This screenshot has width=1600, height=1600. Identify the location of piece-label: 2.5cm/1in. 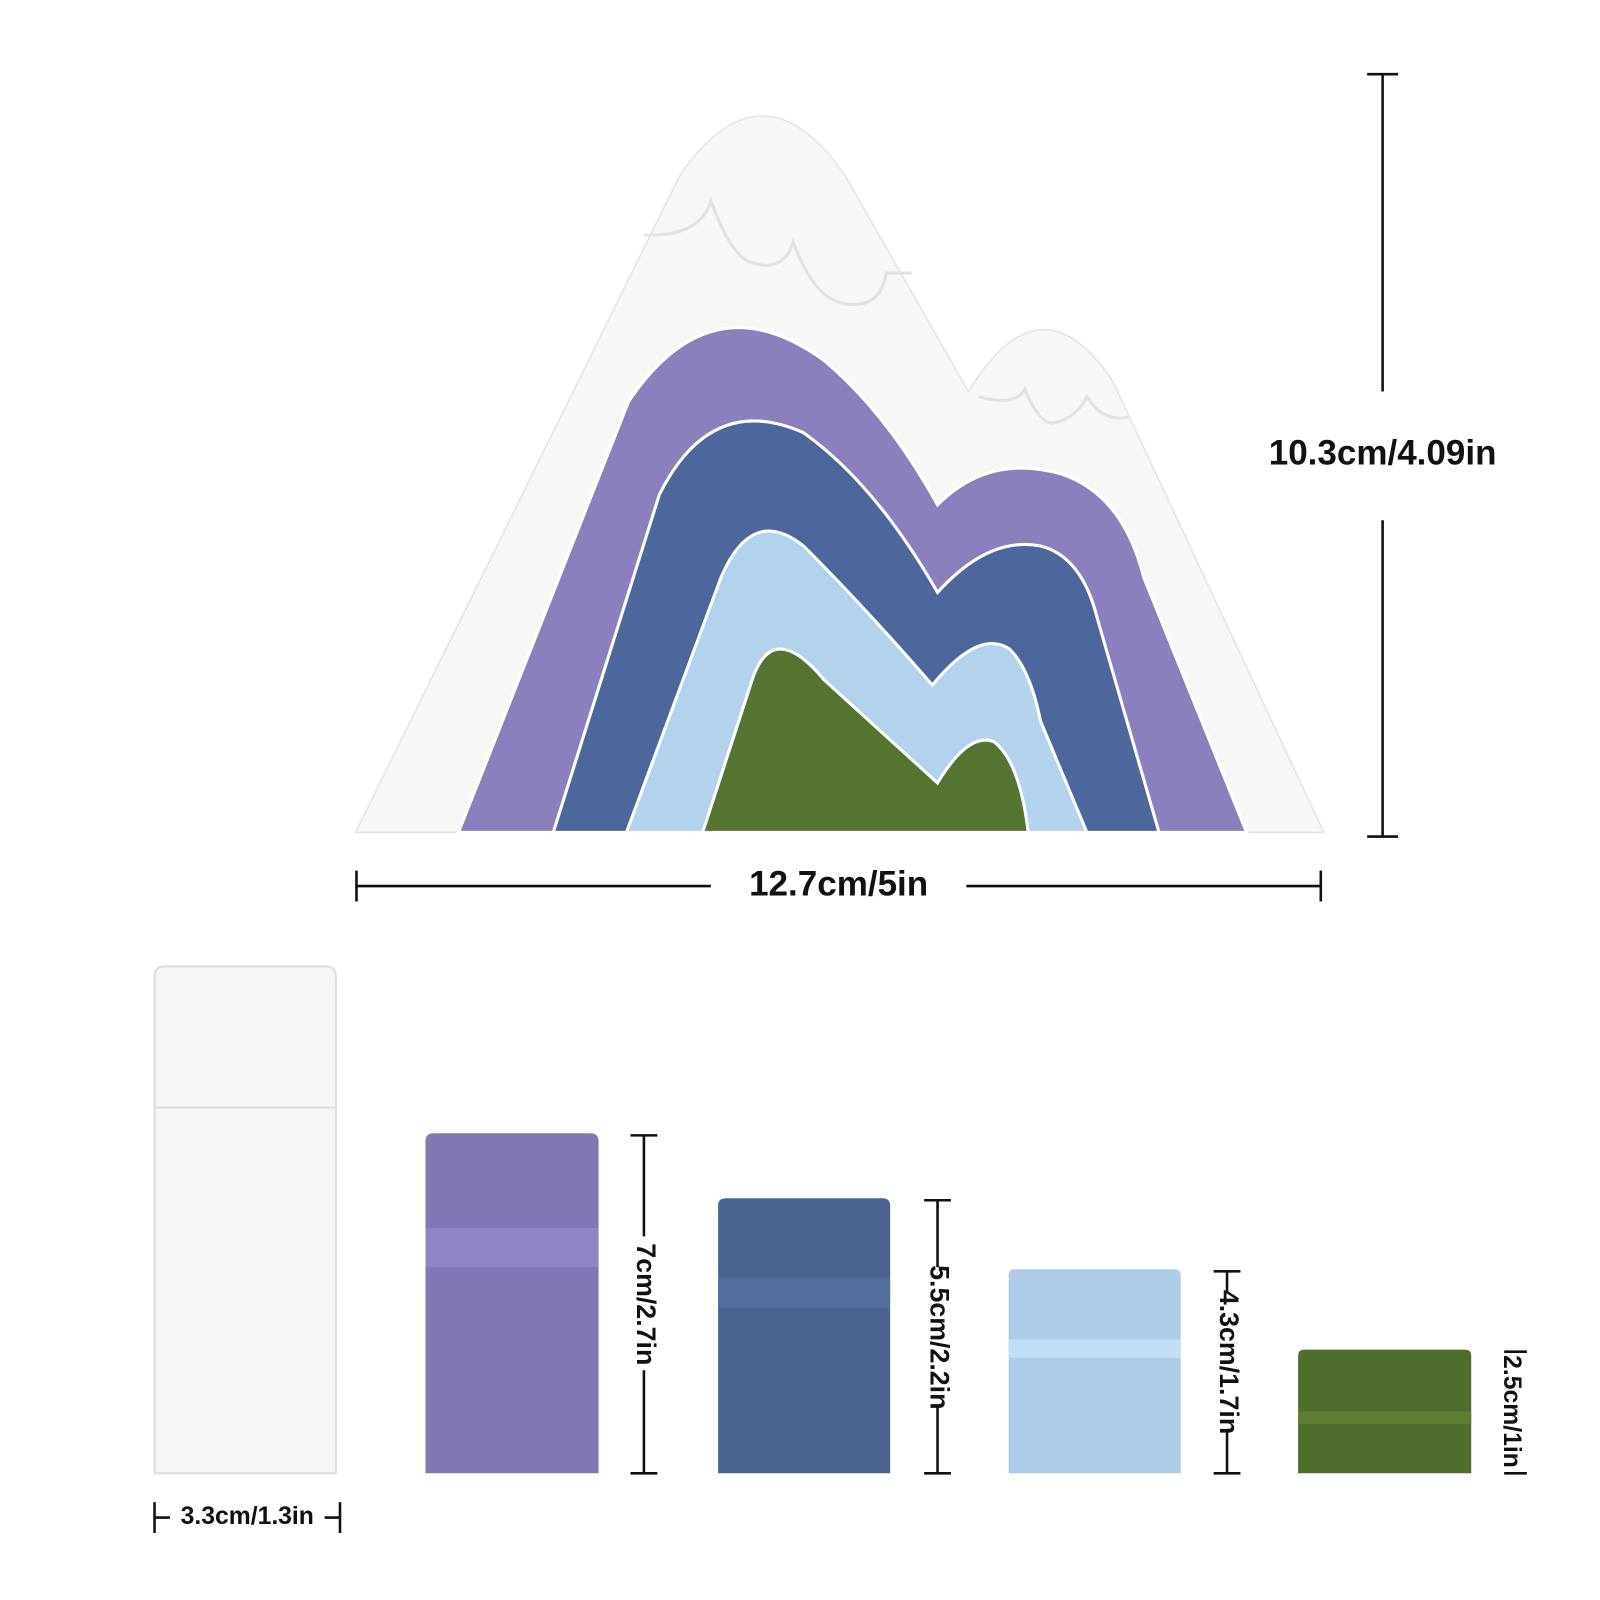
(1511, 1411).